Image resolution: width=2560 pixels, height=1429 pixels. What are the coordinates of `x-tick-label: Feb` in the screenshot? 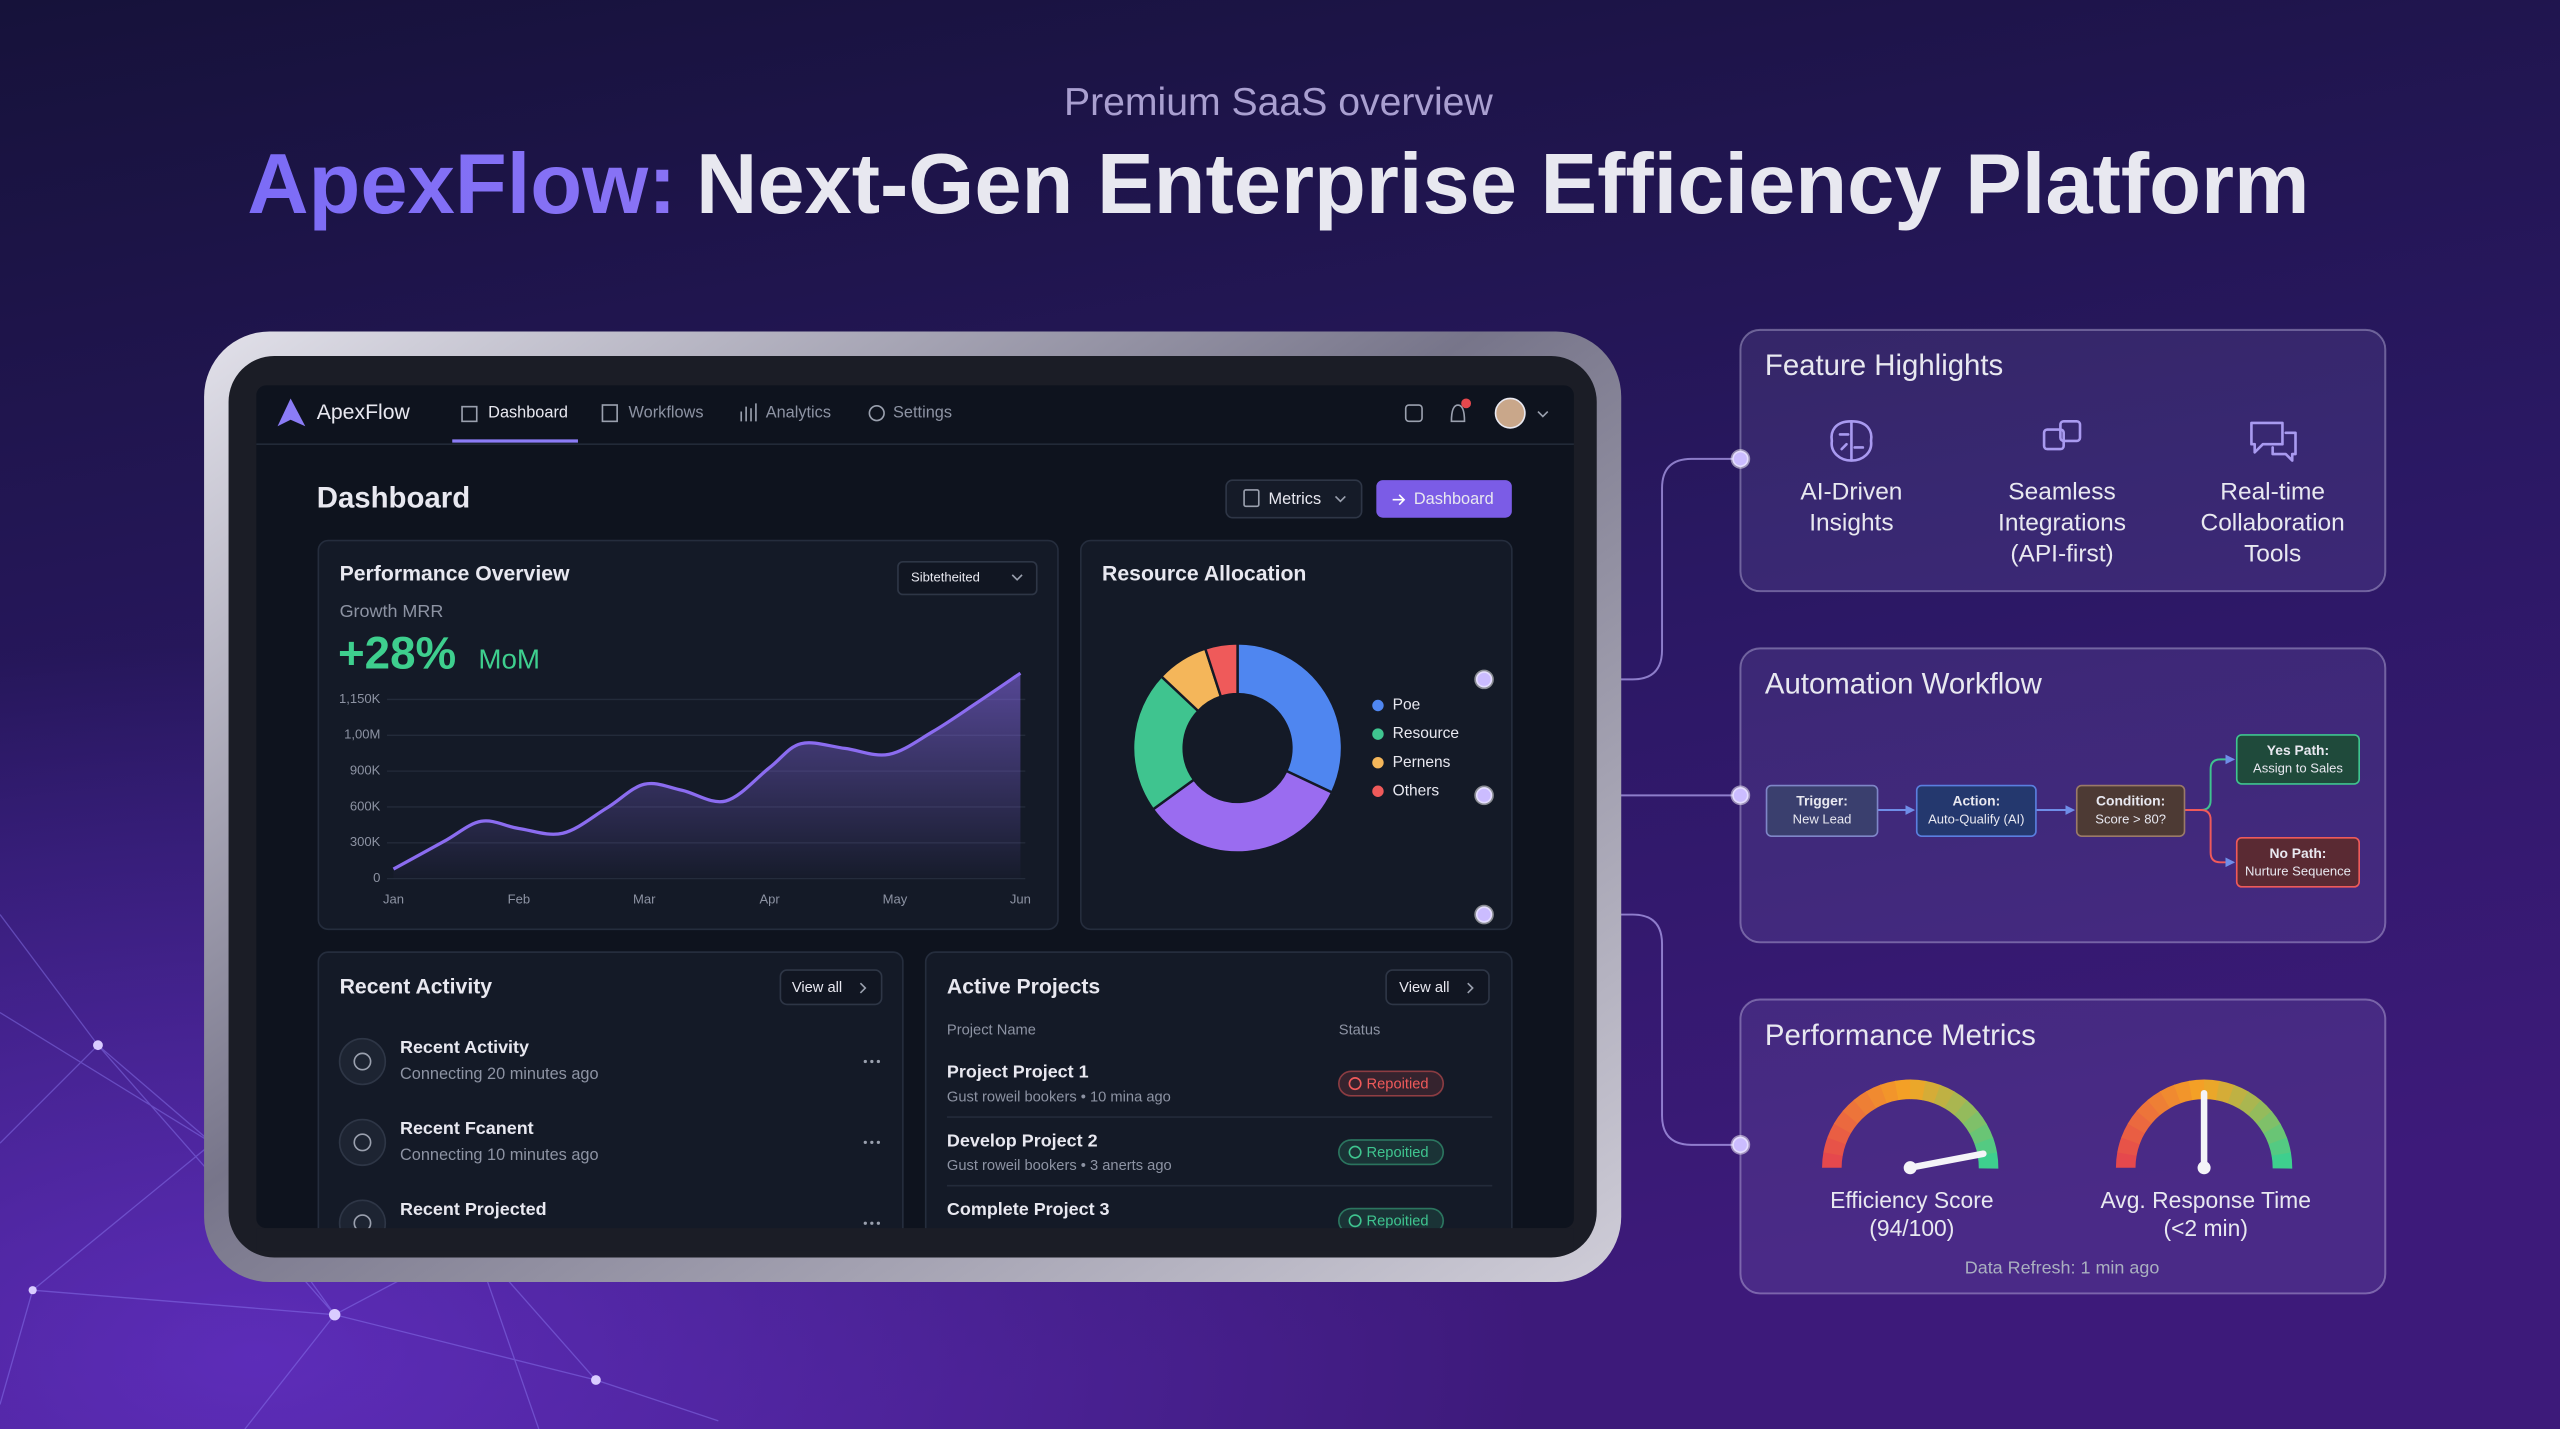 It's located at (519, 898).